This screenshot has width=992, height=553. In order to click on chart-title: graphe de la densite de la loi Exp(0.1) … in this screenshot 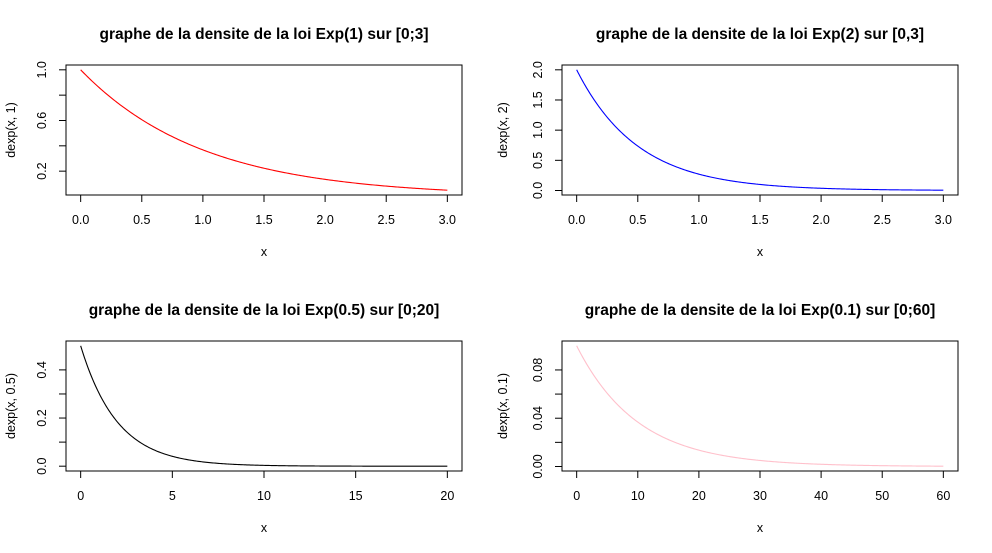, I will do `click(760, 310)`.